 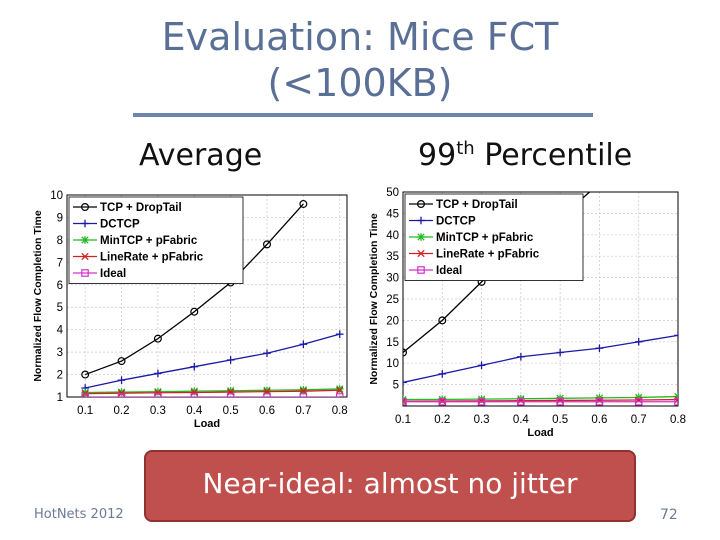 What do you see at coordinates (392, 257) in the screenshot?
I see `y-tick-label: 35` at bounding box center [392, 257].